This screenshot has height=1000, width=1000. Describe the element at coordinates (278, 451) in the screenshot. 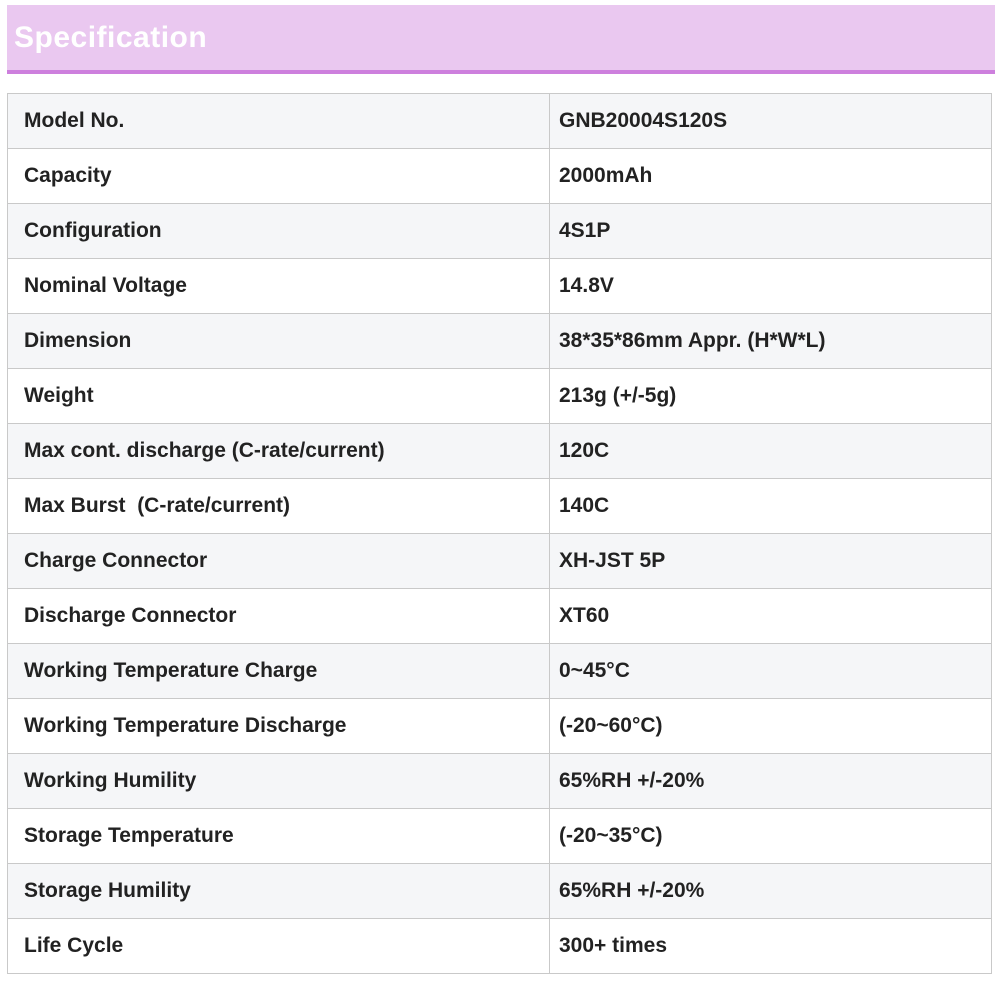

I see `spec-label: Max cont. discharge (C-rate/current)` at that location.